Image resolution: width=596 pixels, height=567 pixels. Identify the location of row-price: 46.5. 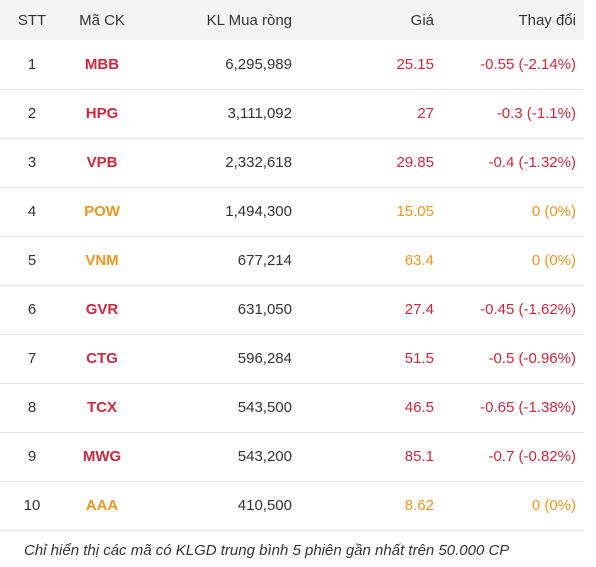
(419, 407).